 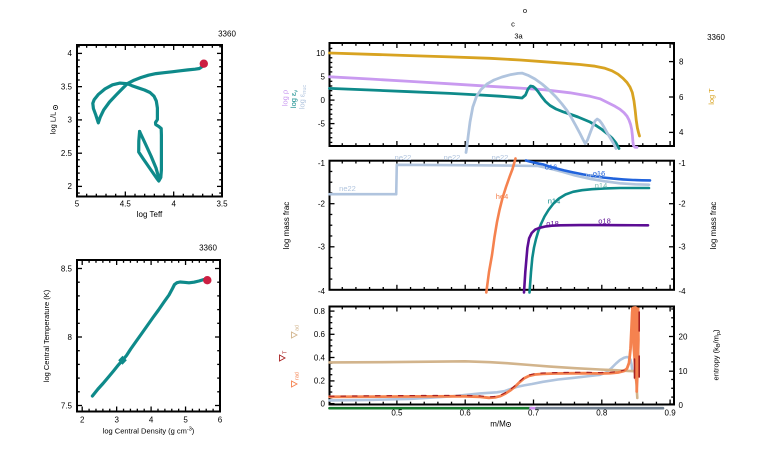 What do you see at coordinates (498, 424) in the screenshot?
I see `svg-text: m/M` at bounding box center [498, 424].